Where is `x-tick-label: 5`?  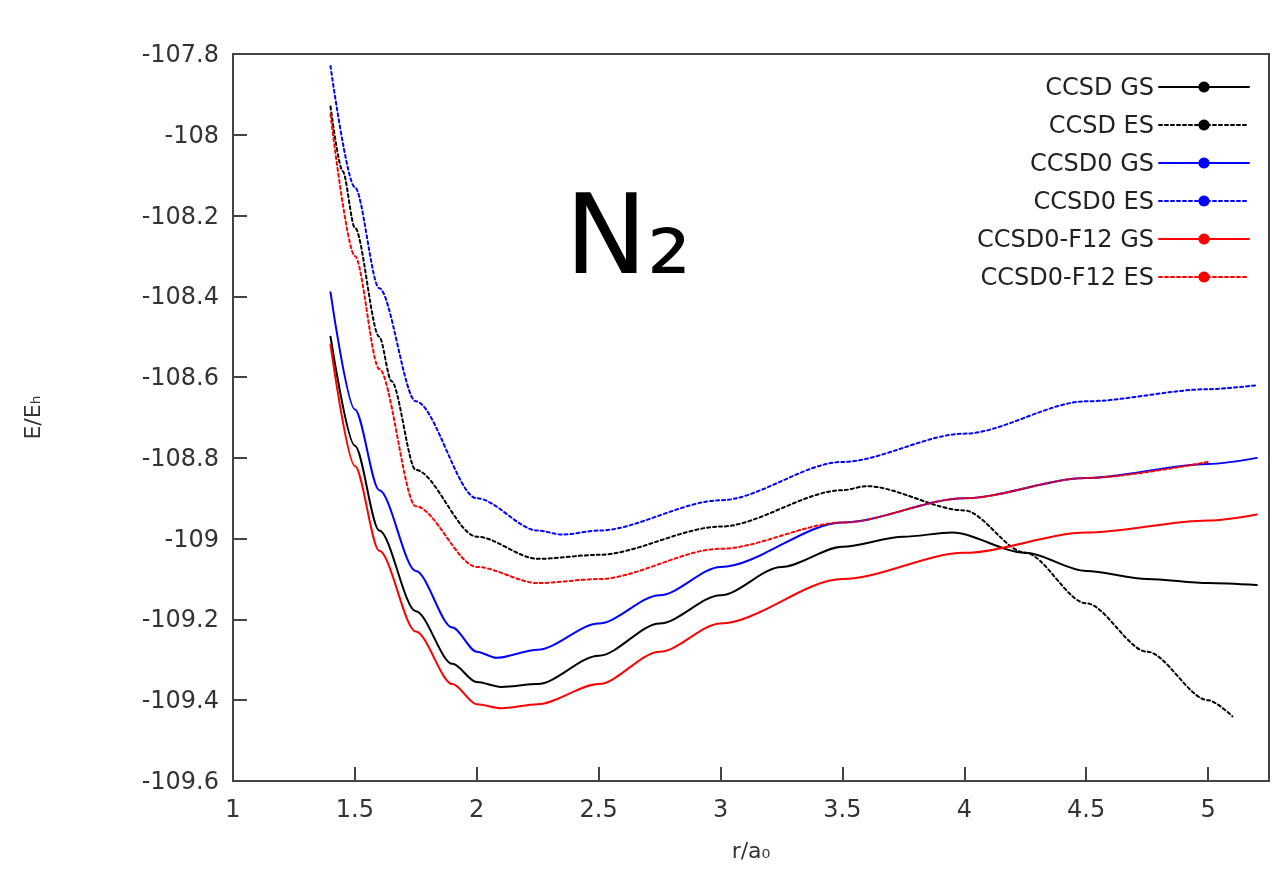
x-tick-label: 5 is located at coordinates (1208, 809).